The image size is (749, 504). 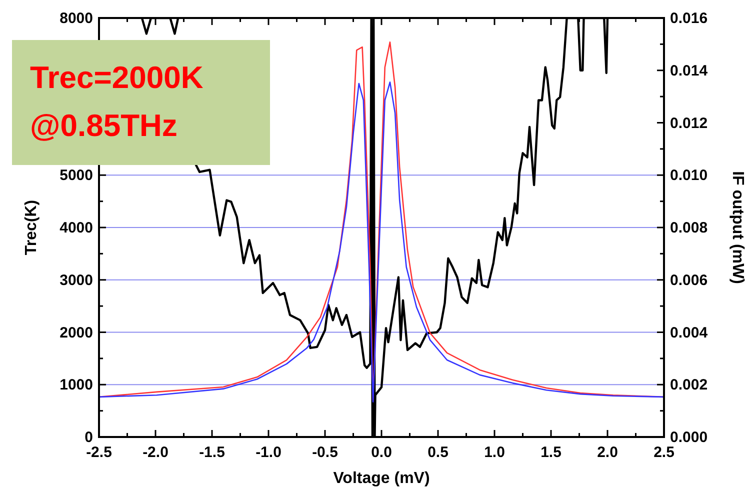 What do you see at coordinates (88, 437) in the screenshot?
I see `y-tick-label: 0` at bounding box center [88, 437].